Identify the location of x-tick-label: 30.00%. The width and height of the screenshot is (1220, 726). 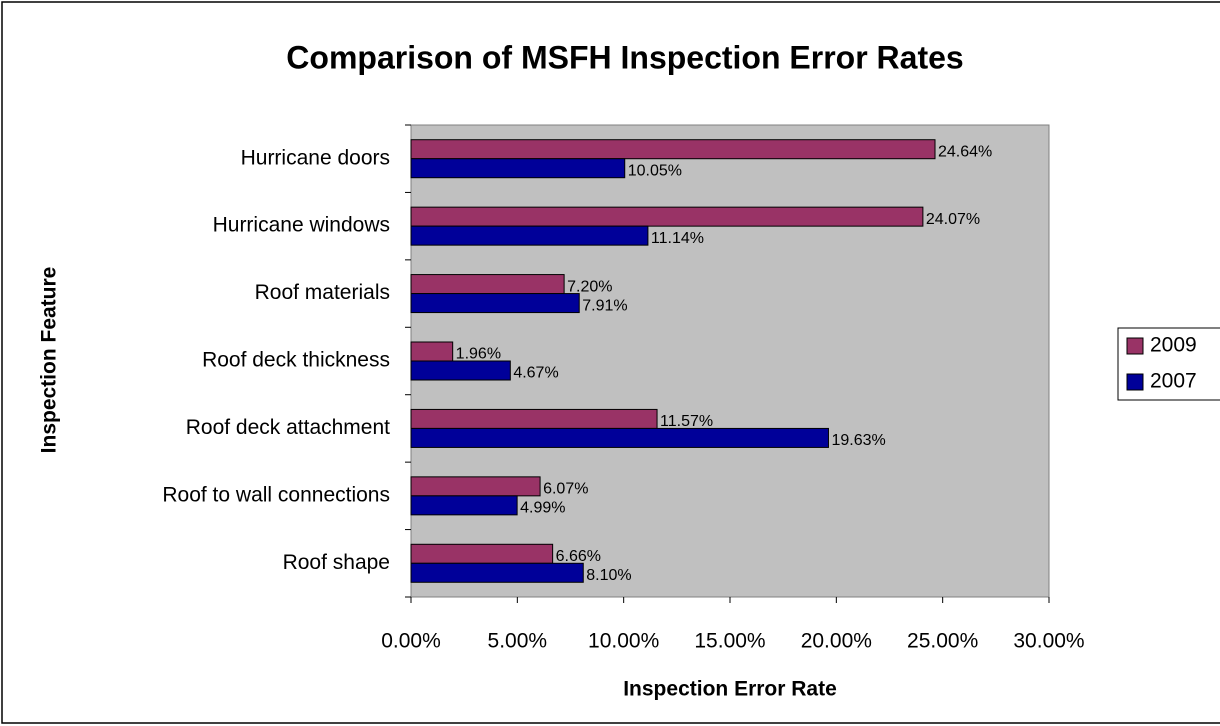
(1048, 641).